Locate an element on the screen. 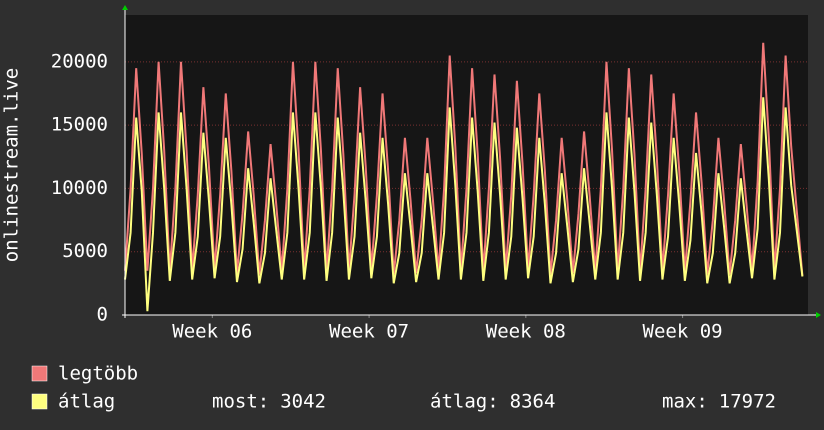 Image resolution: width=824 pixels, height=430 pixels. y-axis-label: onlinestream.live is located at coordinates (12, 165).